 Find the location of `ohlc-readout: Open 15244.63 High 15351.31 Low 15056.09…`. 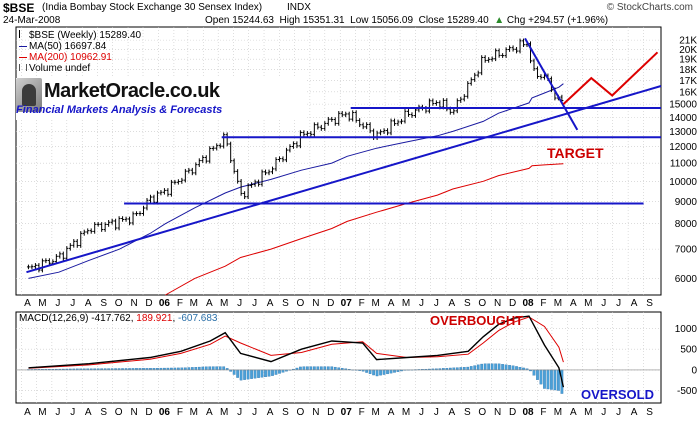

ohlc-readout: Open 15244.63 High 15351.31 Low 15056.09… is located at coordinates (406, 20).